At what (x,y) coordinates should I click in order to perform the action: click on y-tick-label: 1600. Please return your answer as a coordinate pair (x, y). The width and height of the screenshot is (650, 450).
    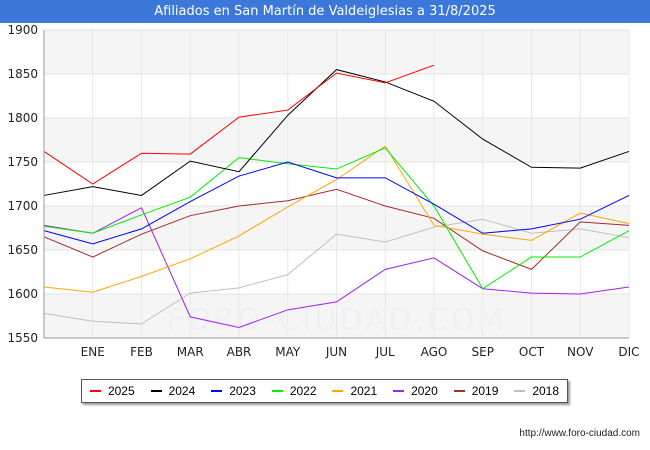
    Looking at the image, I should click on (22, 294).